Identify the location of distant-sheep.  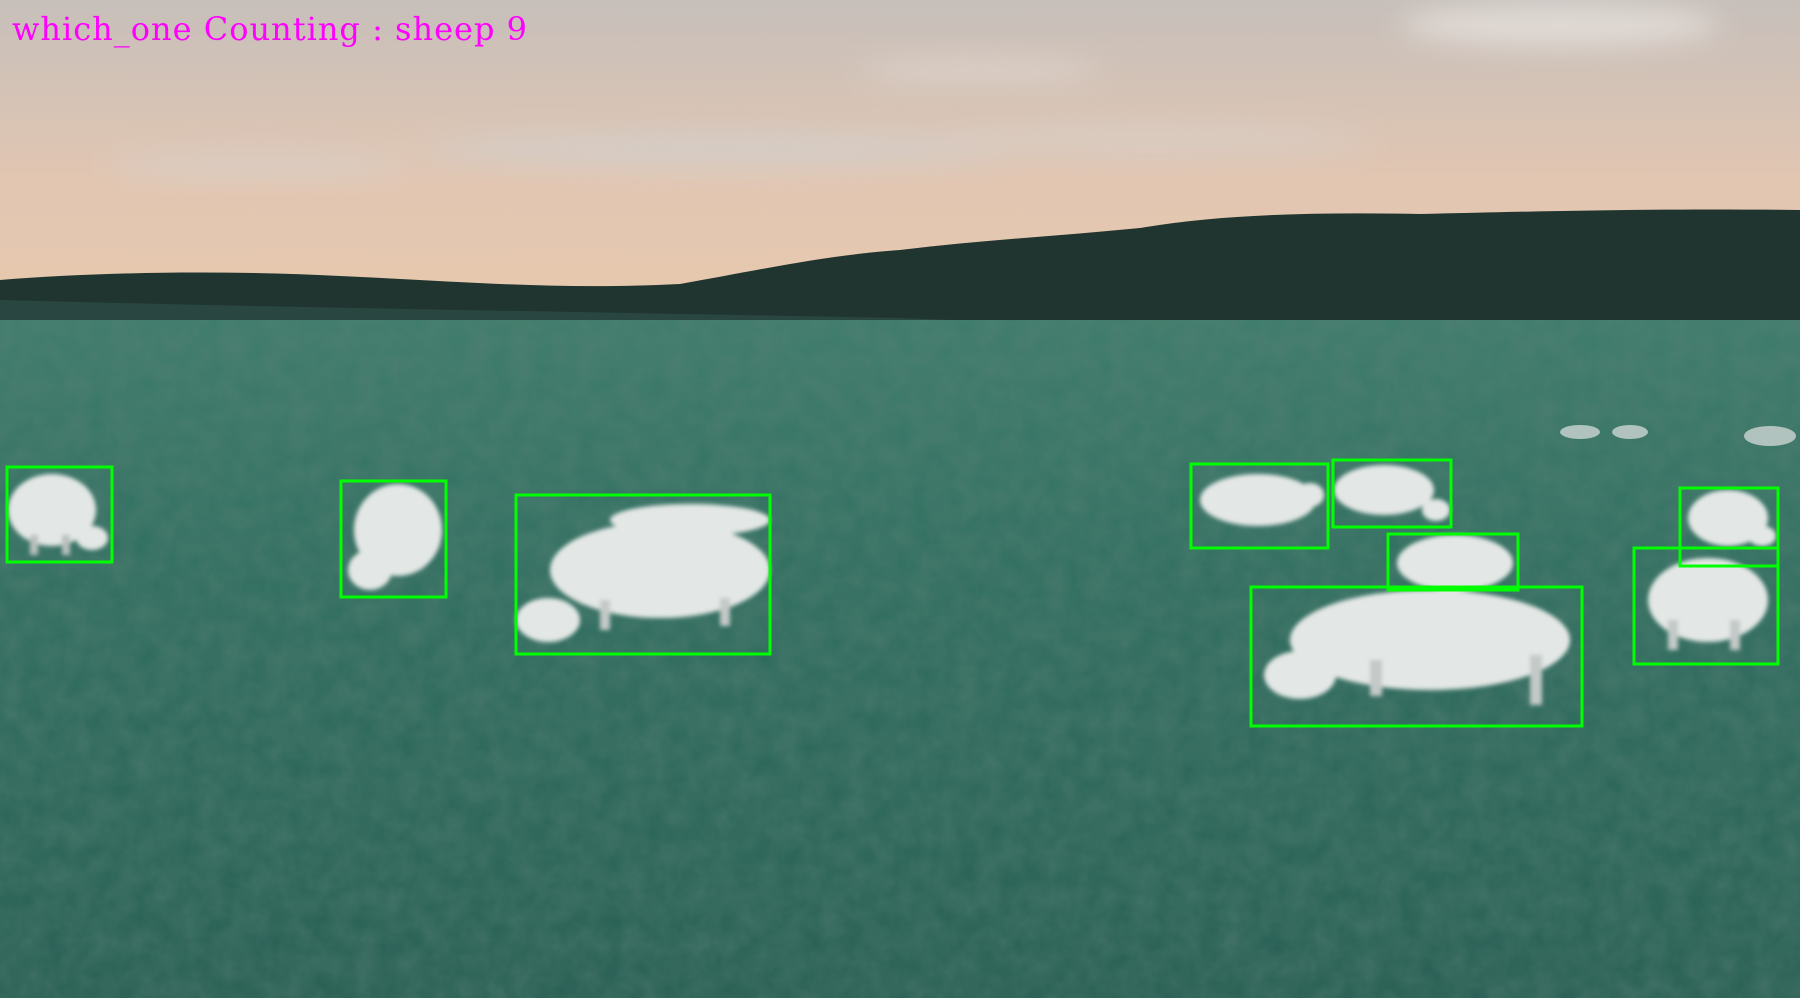
(1678, 435).